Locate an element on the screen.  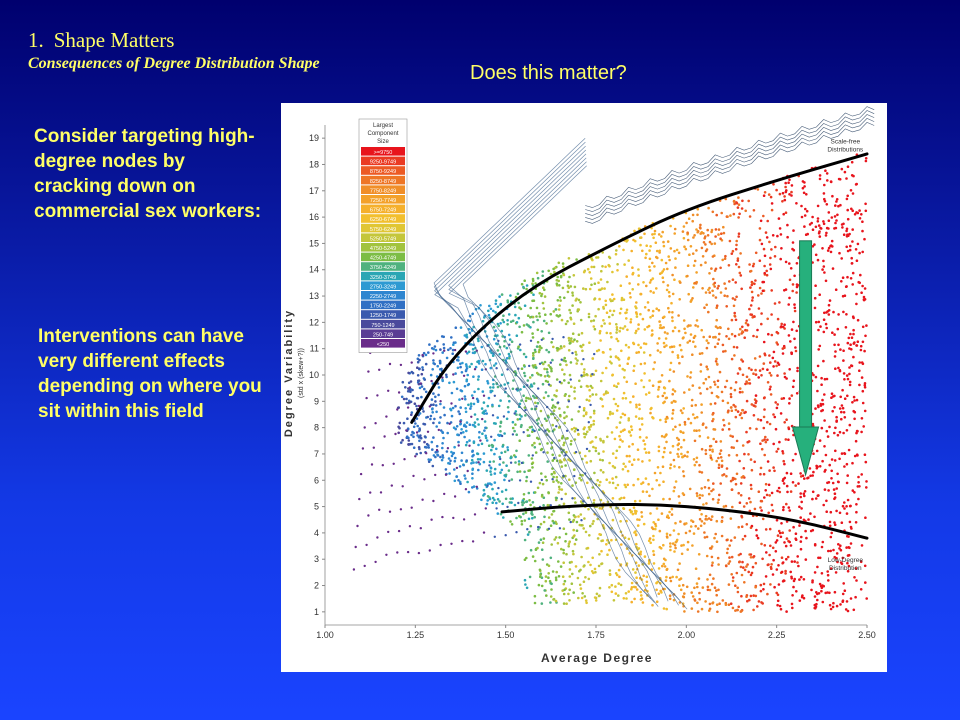
legend-label: 2250-2749 is located at coordinates (383, 297).